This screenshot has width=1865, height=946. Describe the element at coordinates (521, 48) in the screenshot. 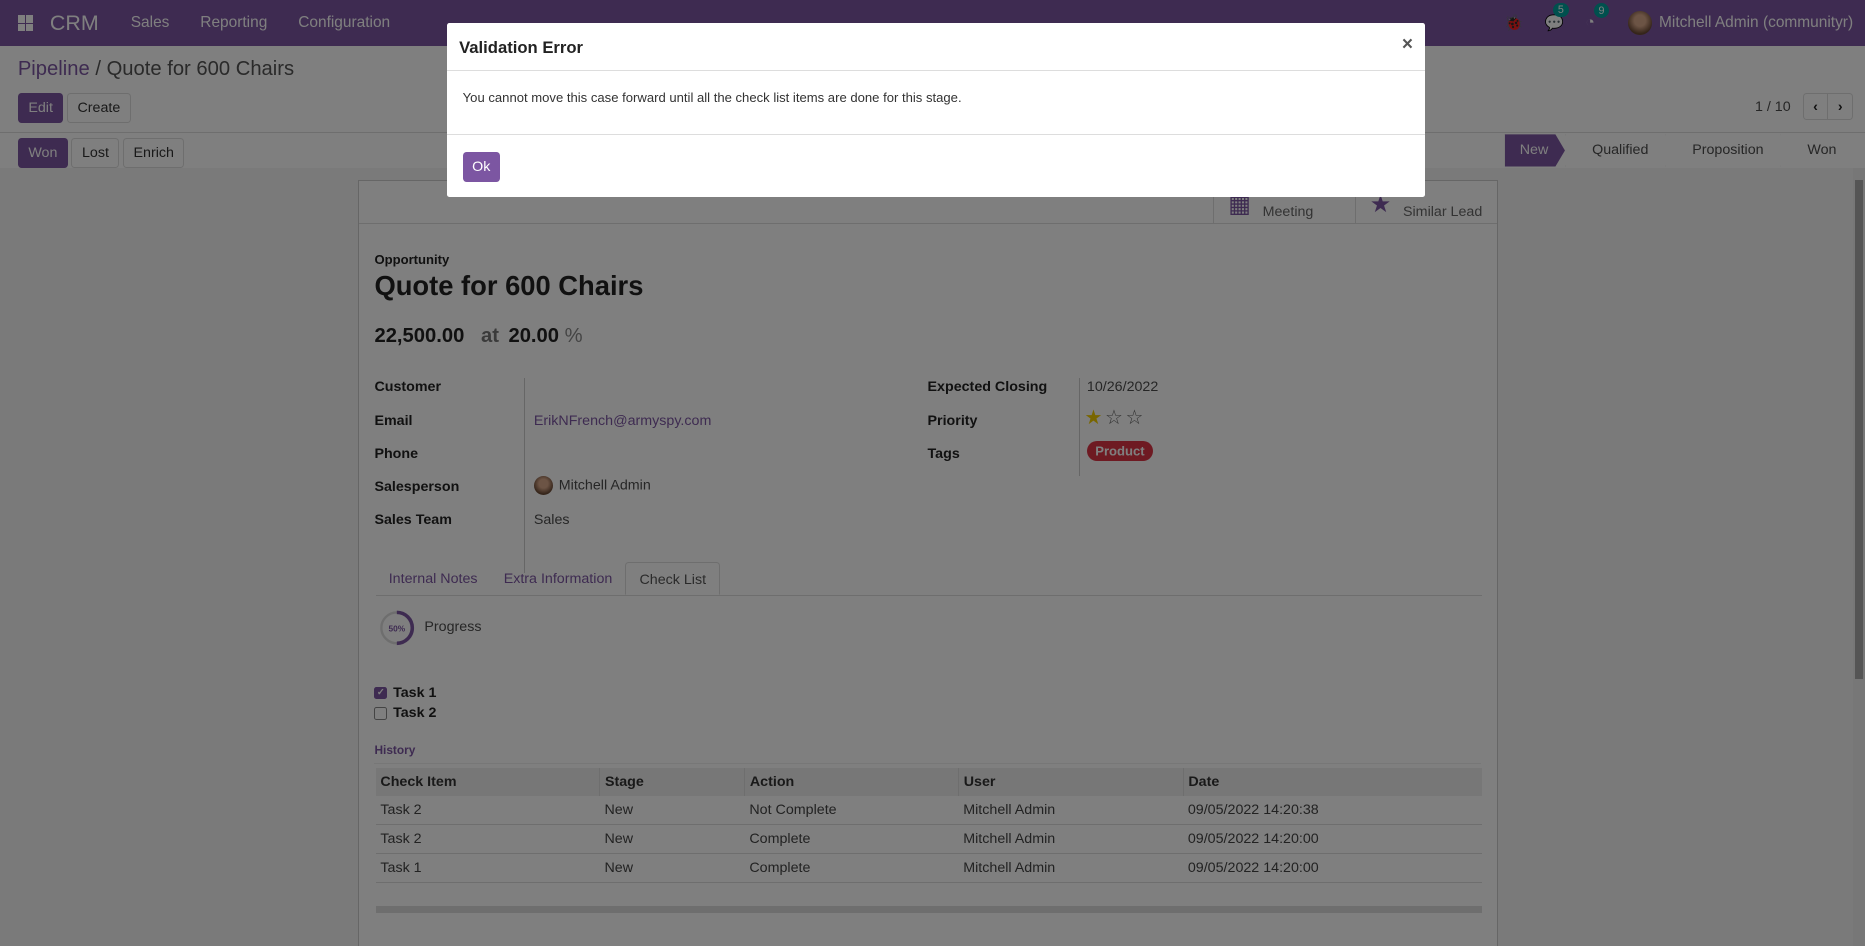

I see `dialog-title: Validation Error` at that location.